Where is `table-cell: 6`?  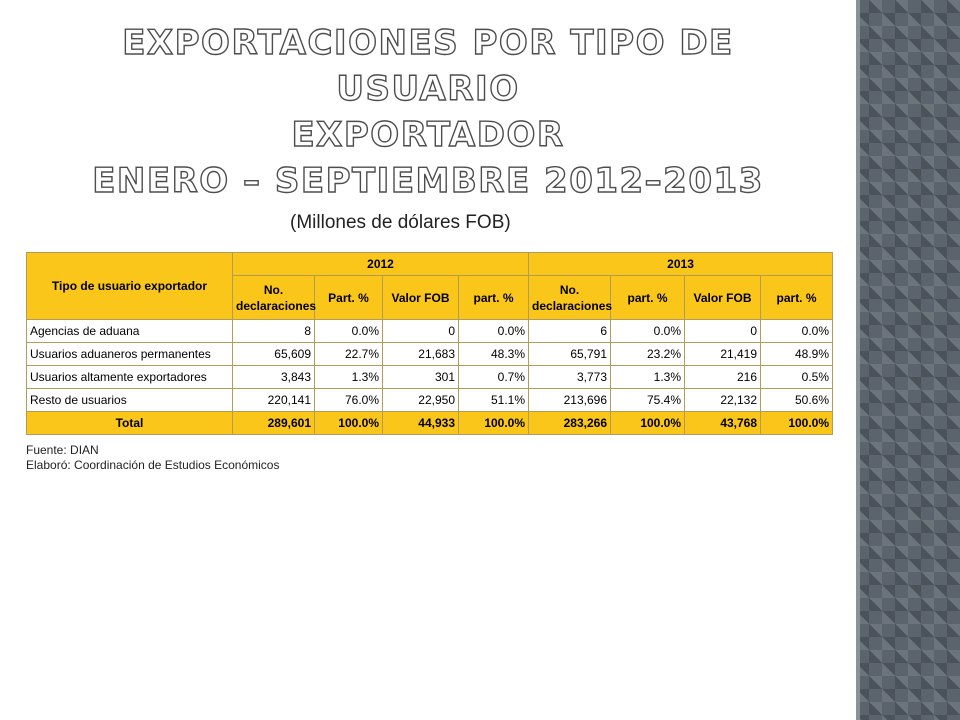
table-cell: 6 is located at coordinates (570, 331).